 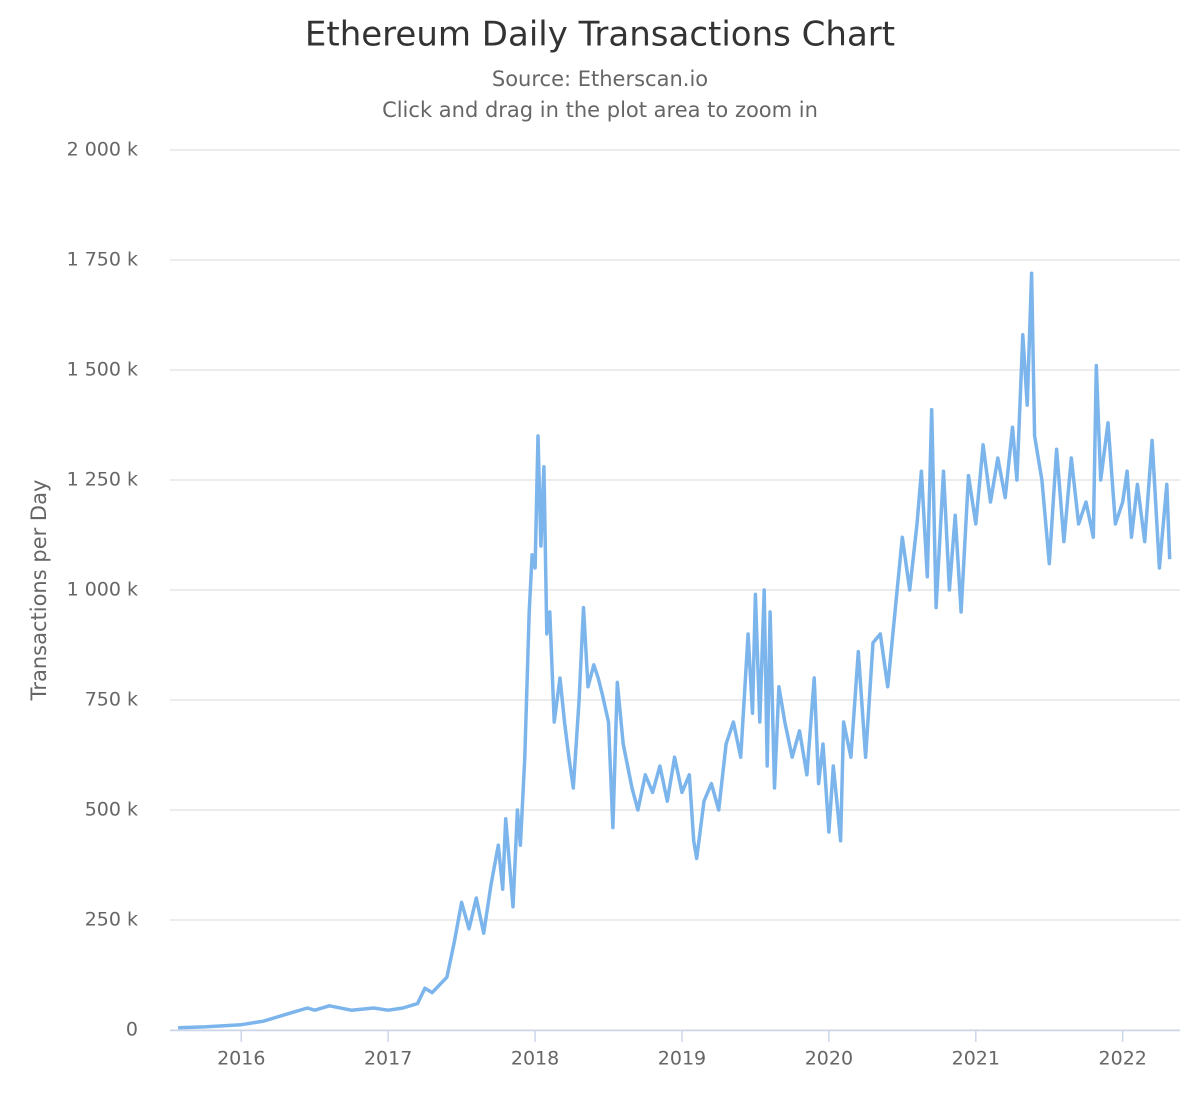 What do you see at coordinates (600, 35) in the screenshot?
I see `chart-title: Ethereum Daily Transactions Chart` at bounding box center [600, 35].